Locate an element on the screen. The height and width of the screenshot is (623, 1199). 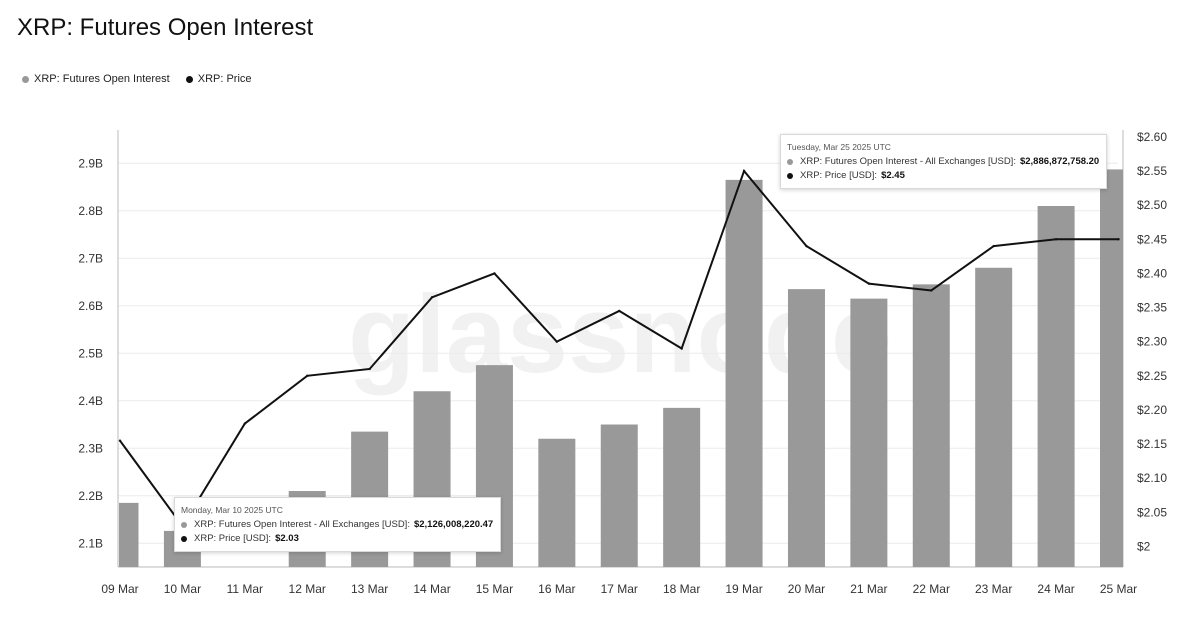
y-right-tick-label: $2.25 is located at coordinates (1152, 376).